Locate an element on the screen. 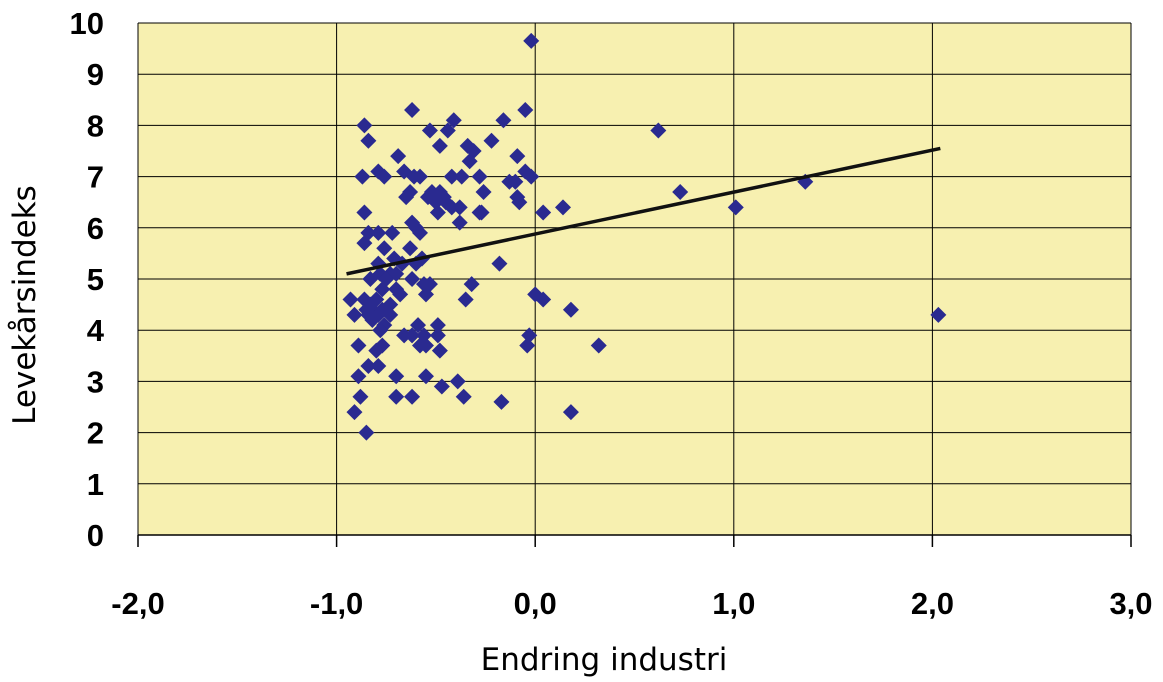 Image resolution: width=1163 pixels, height=682 pixels. x-axis-title: Endring industri is located at coordinates (604, 660).